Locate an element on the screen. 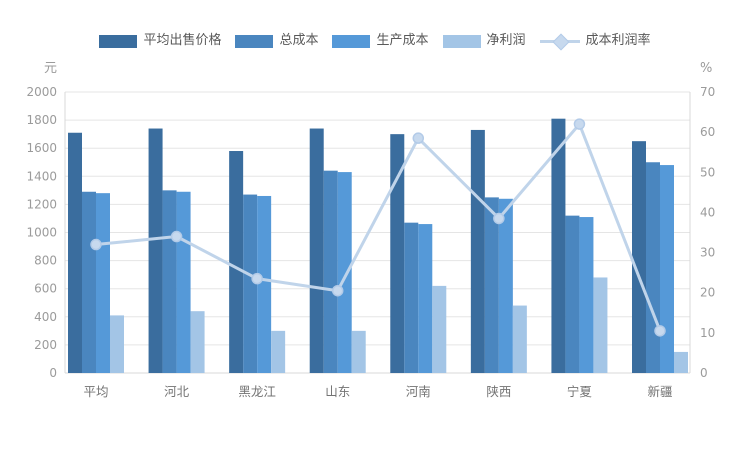  left-tick-label: 0 is located at coordinates (53, 373).